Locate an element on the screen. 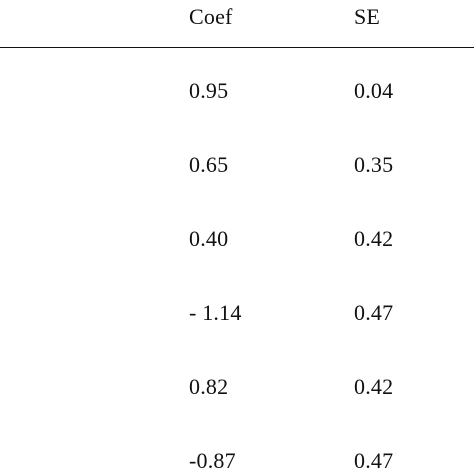  table-cell-se: 0.04 is located at coordinates (374, 90).